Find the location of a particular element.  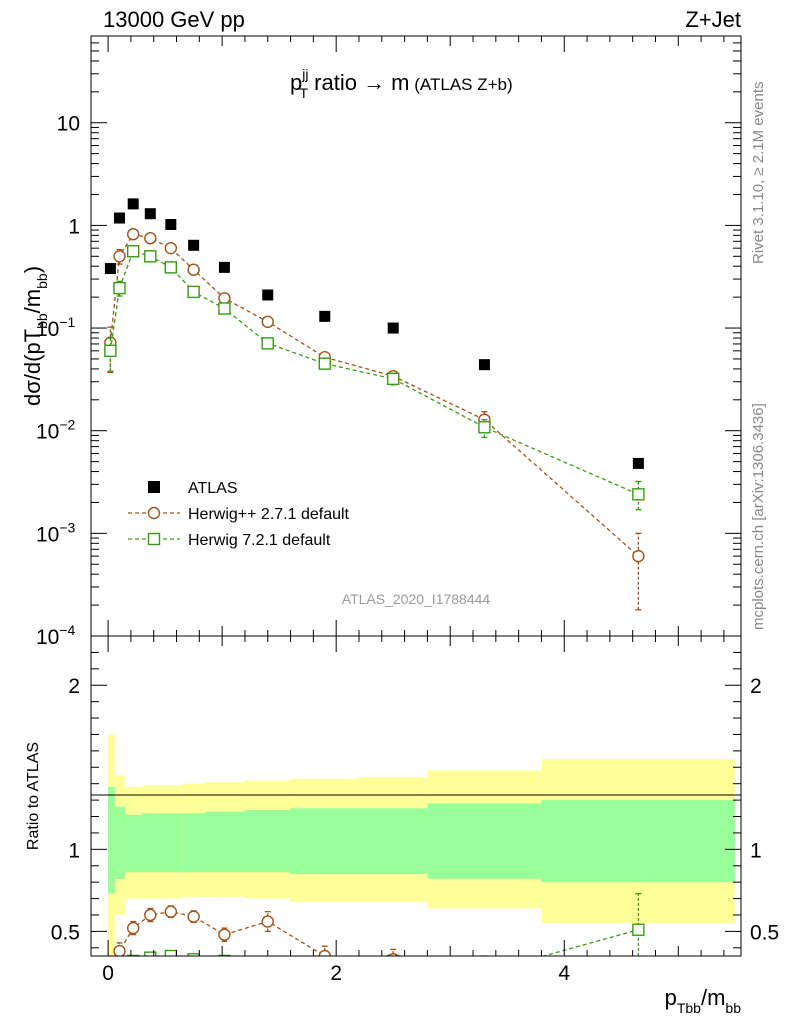

ratio-y-tick-label: 2 is located at coordinates (74, 686).